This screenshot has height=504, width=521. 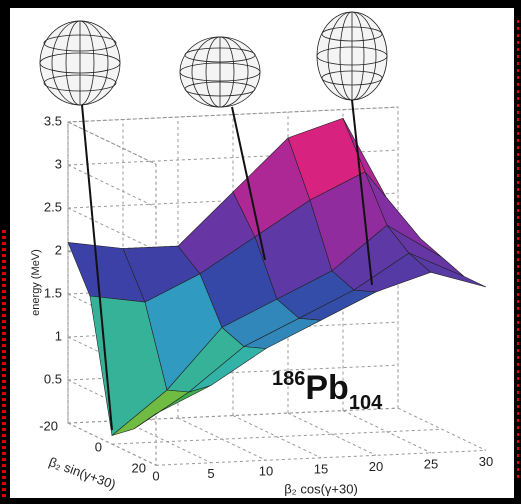 I want to click on shapes, so click(x=213, y=59).